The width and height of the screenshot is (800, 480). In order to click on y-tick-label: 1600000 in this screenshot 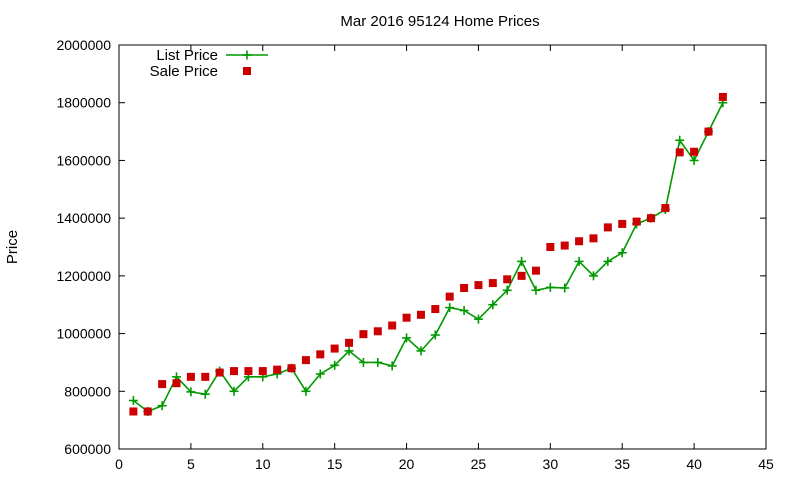, I will do `click(83, 160)`.